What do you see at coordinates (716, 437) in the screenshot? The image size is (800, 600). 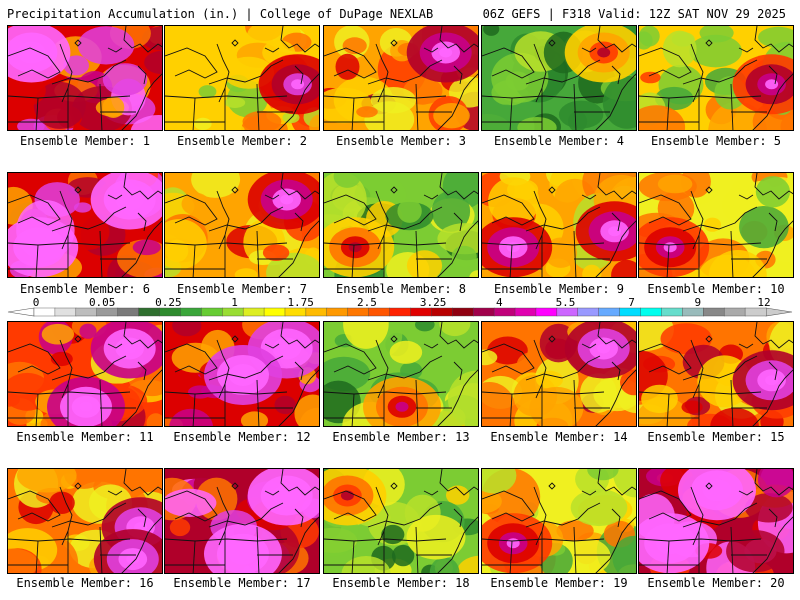 I see `member-caption: Ensemble Member: 15` at bounding box center [716, 437].